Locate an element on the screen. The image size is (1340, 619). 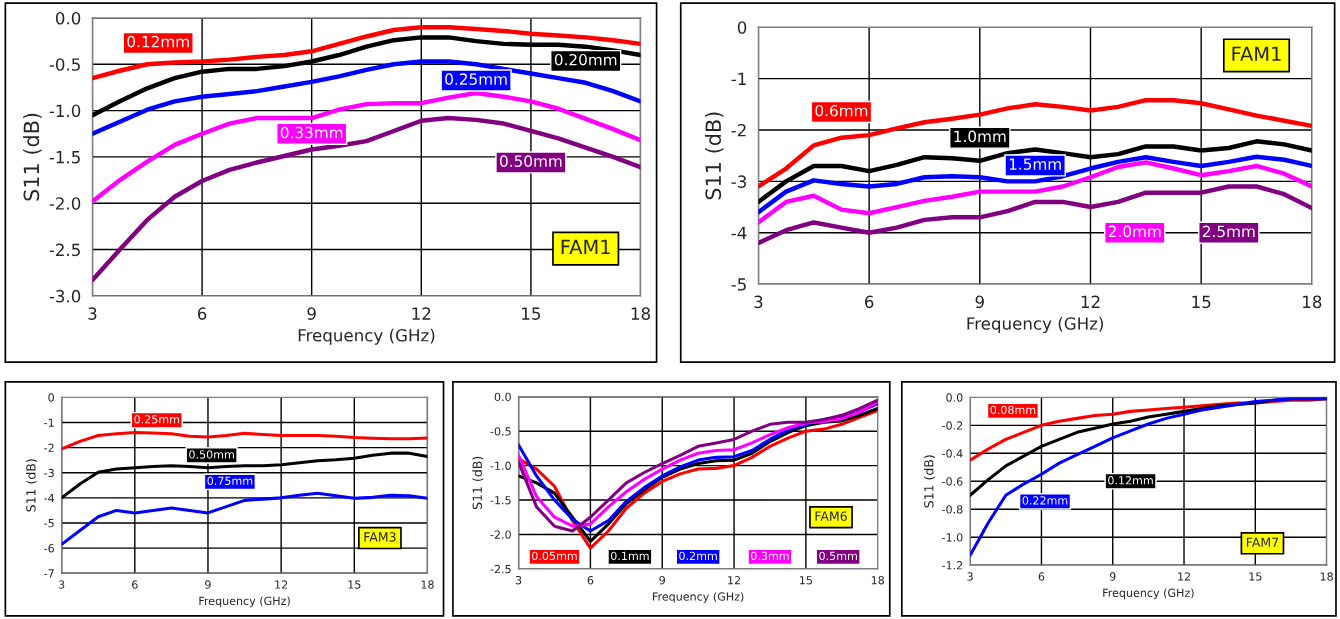
series-label: 0.08mm is located at coordinates (1013, 410).